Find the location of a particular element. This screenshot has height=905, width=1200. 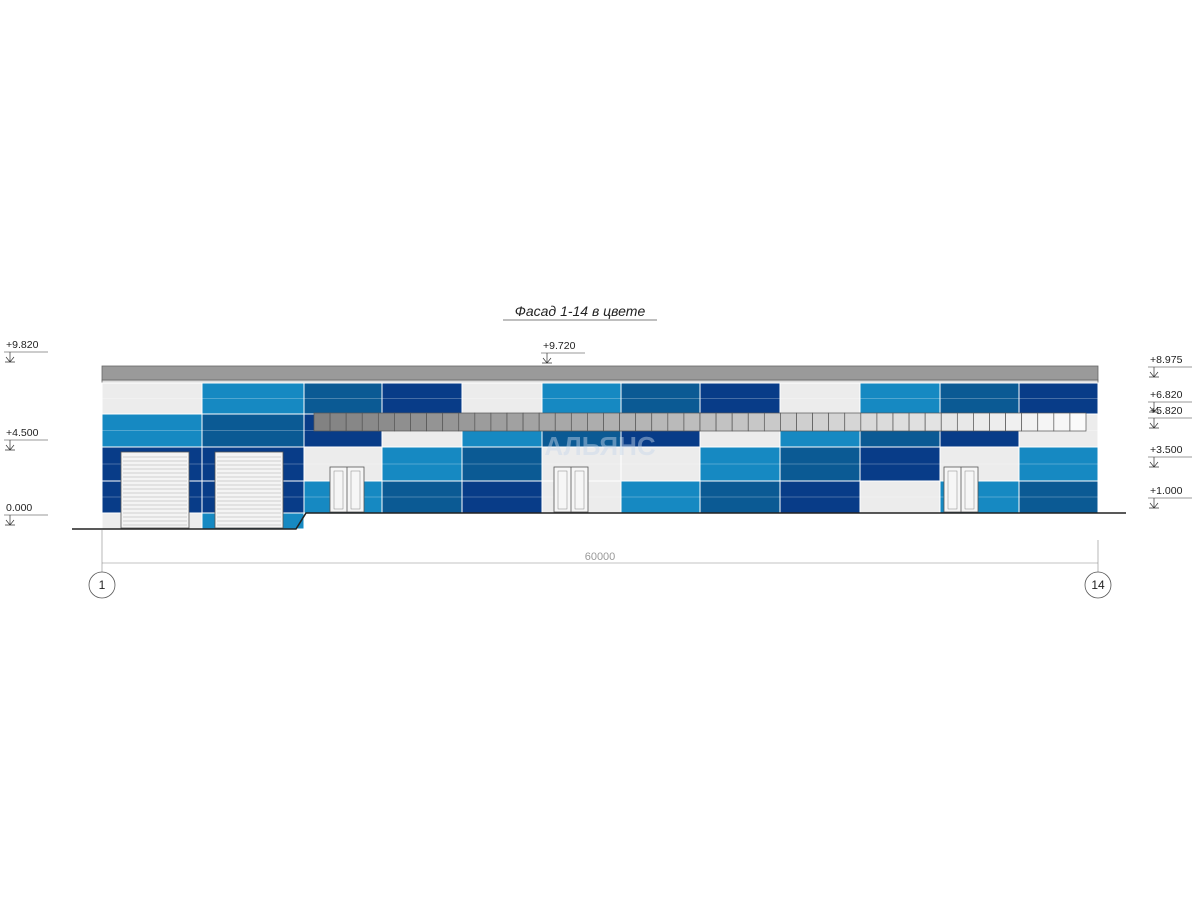

roller-door is located at coordinates (155, 490).